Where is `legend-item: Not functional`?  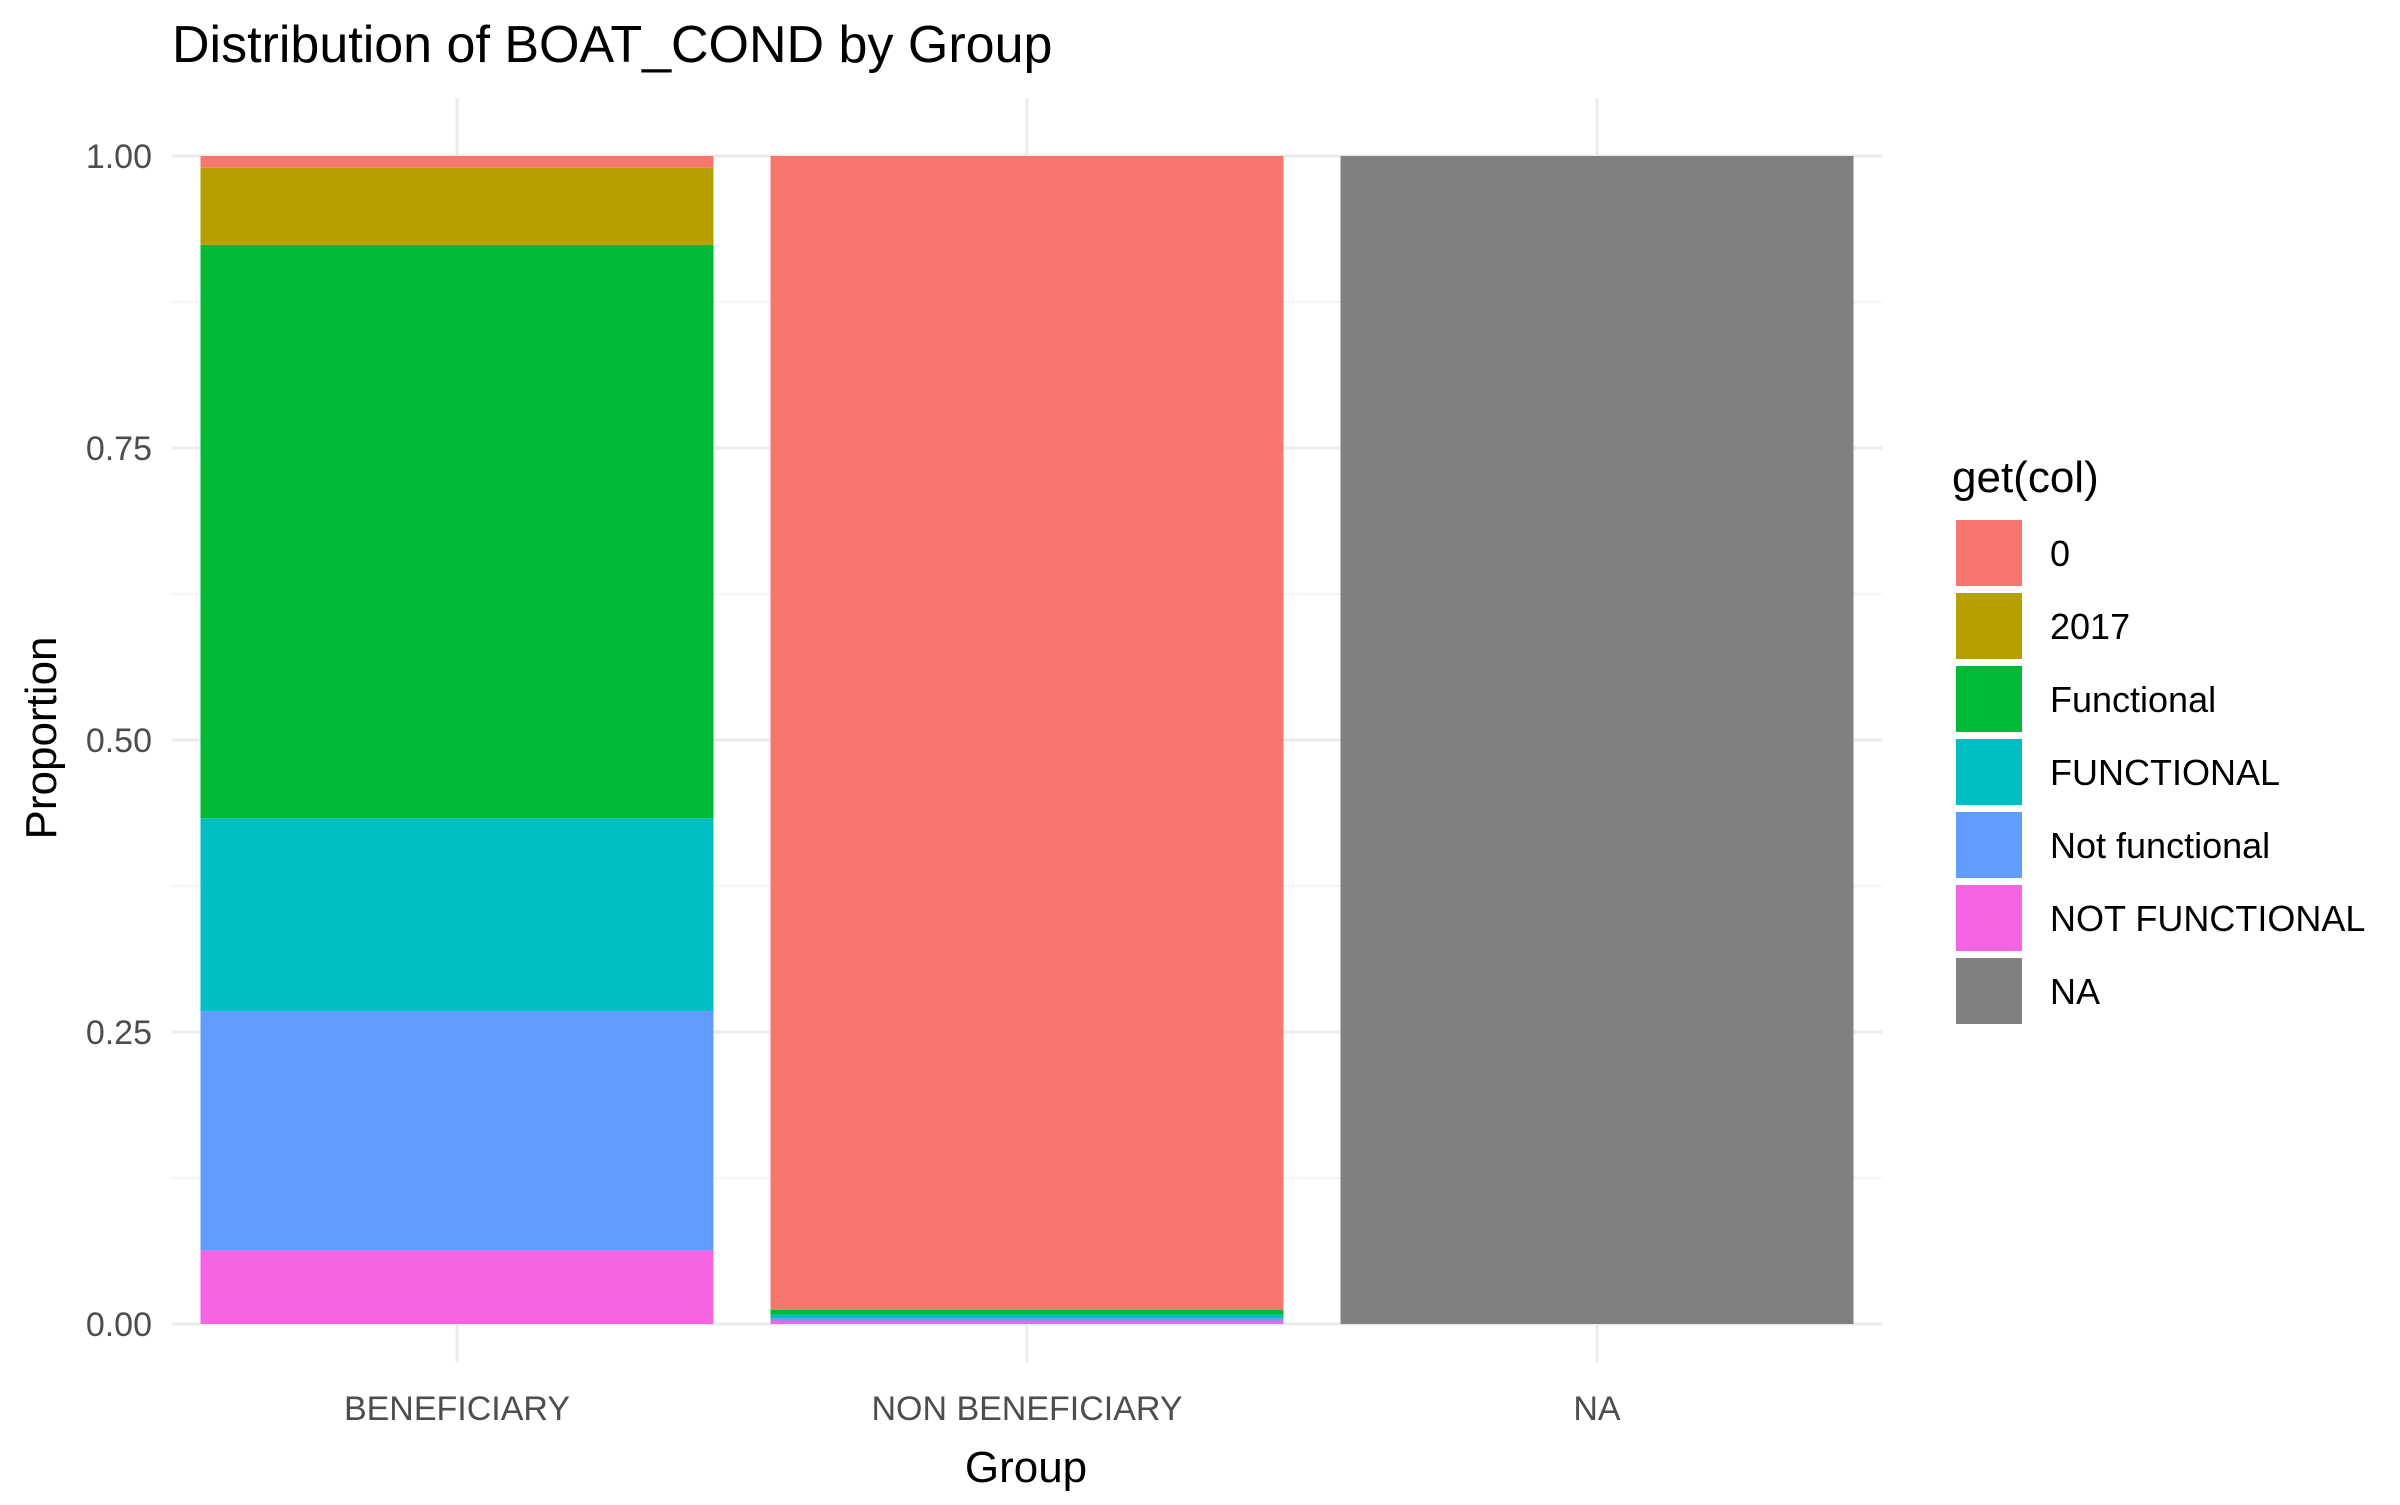
legend-item: Not functional is located at coordinates (2113, 845).